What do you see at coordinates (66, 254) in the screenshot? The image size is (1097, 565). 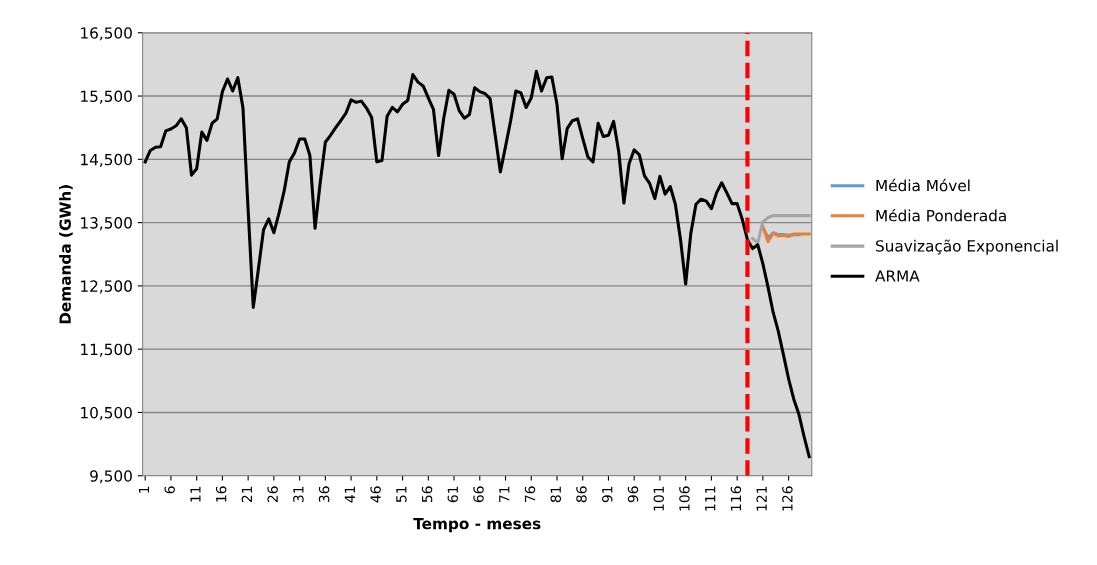 I see `y-axis-title: Demanda (GWh)` at bounding box center [66, 254].